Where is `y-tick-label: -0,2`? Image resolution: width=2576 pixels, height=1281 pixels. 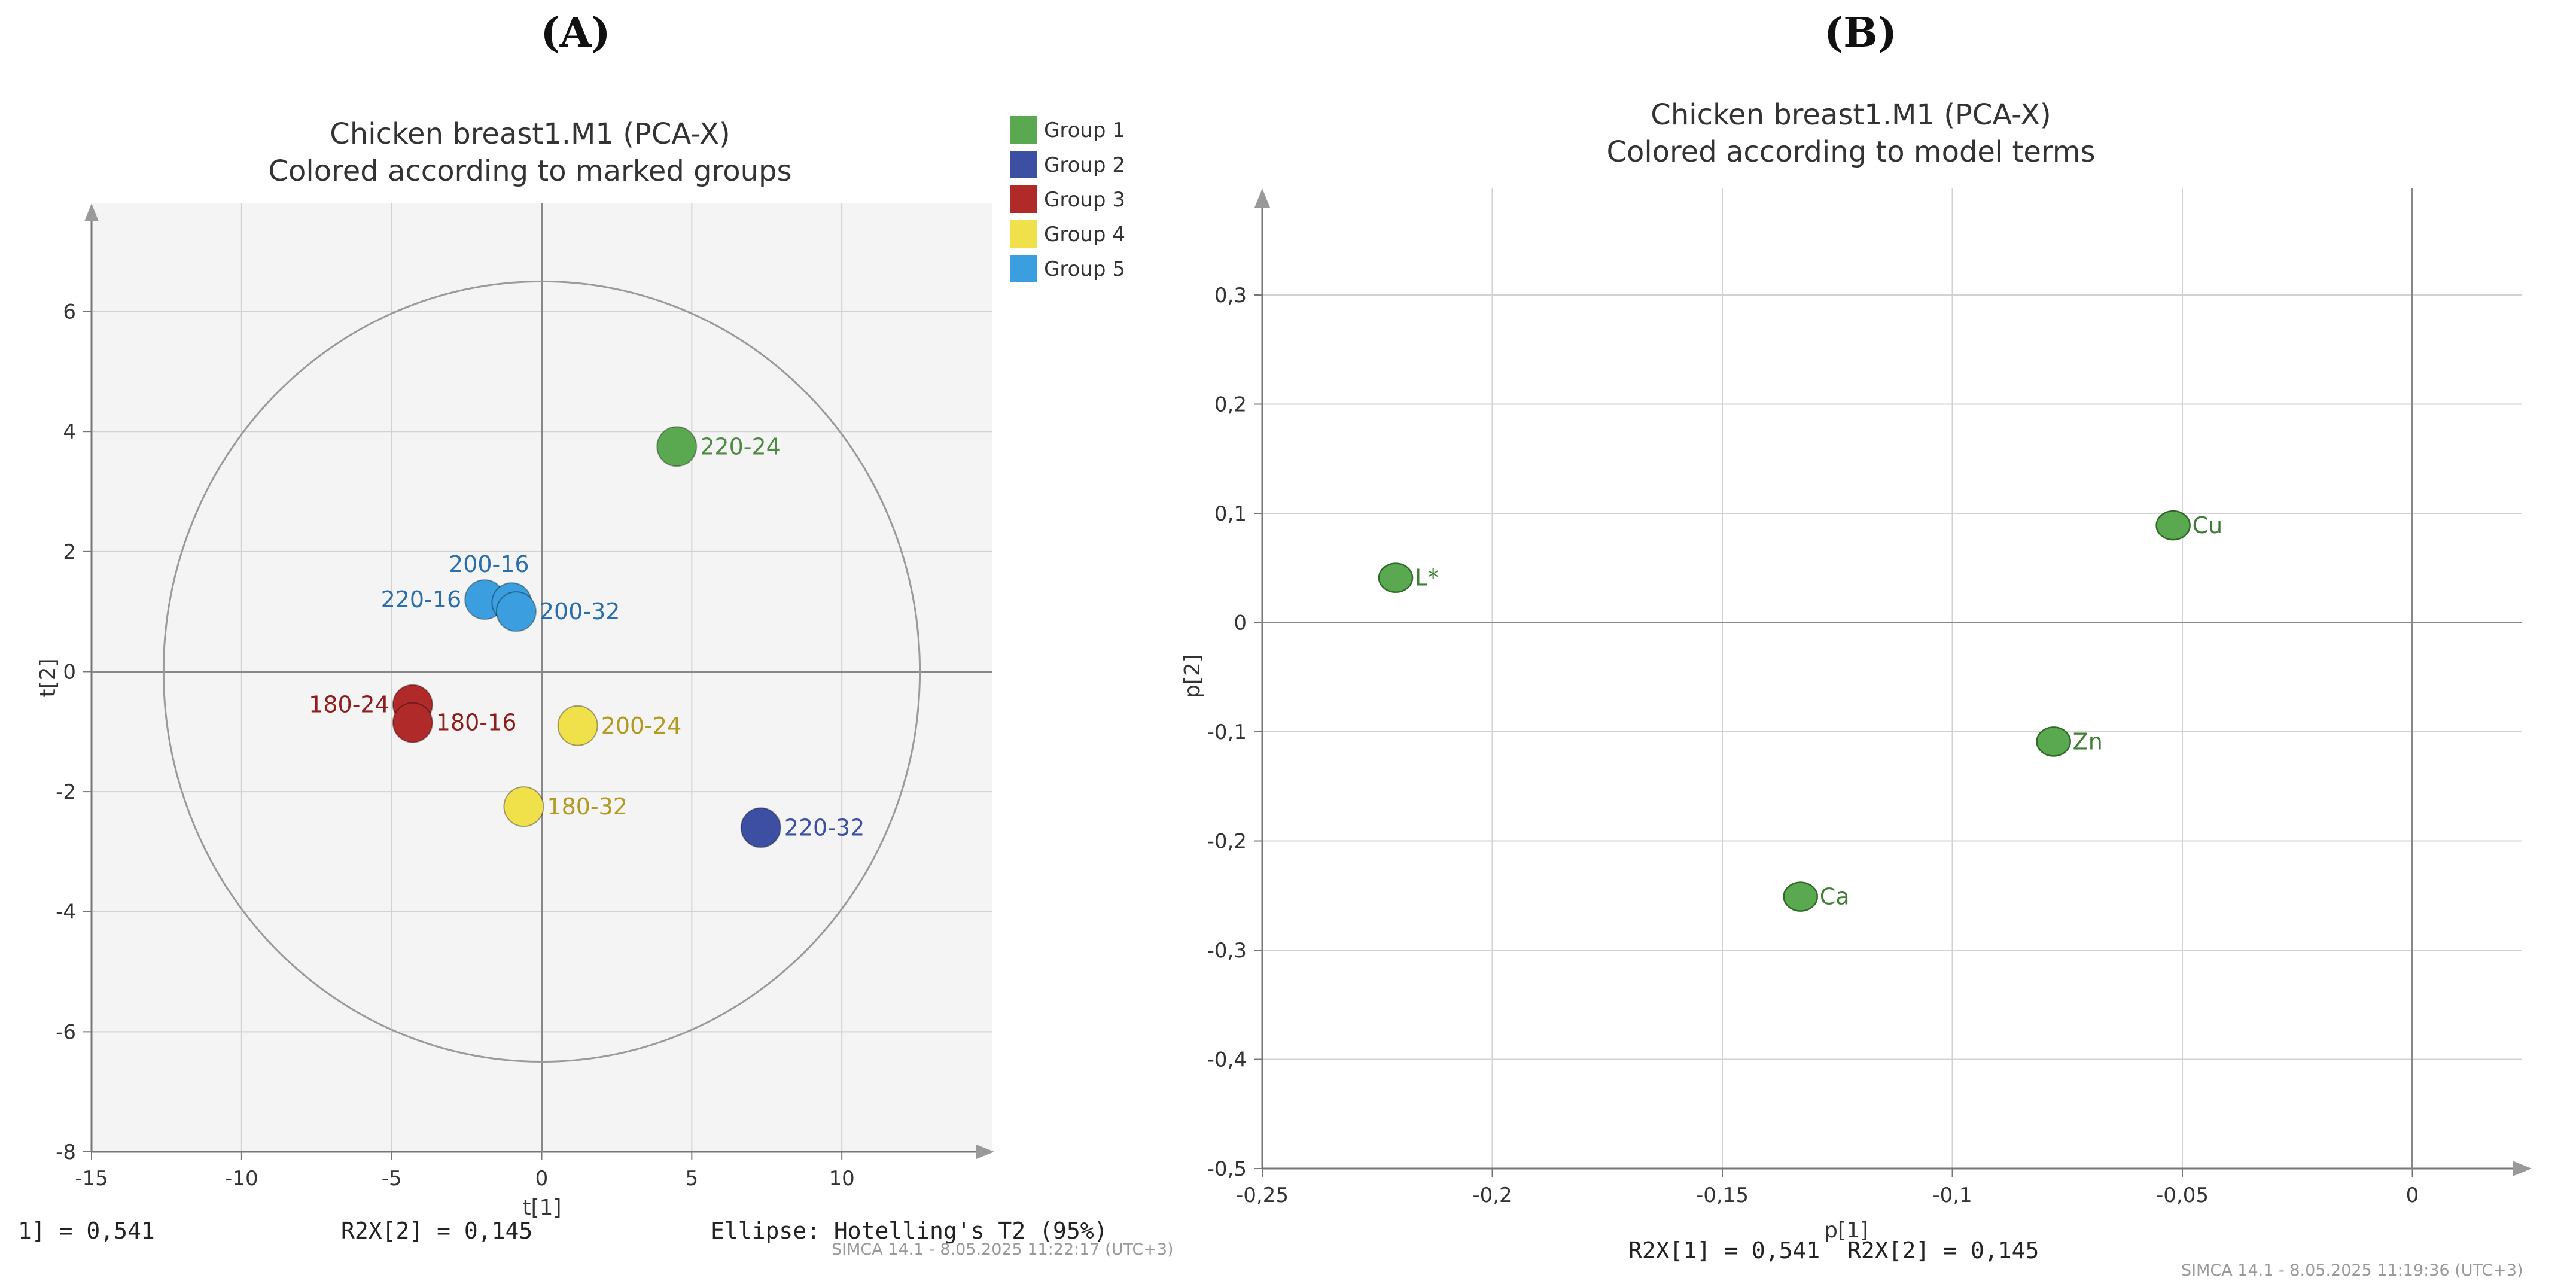 y-tick-label: -0,2 is located at coordinates (1227, 842).